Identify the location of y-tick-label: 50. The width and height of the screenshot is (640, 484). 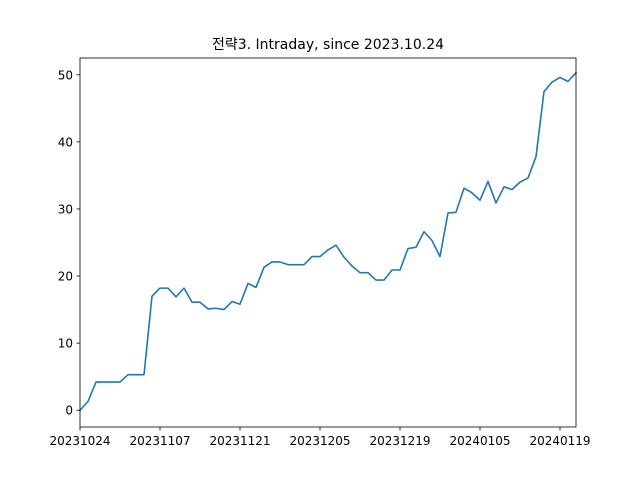
(65, 75).